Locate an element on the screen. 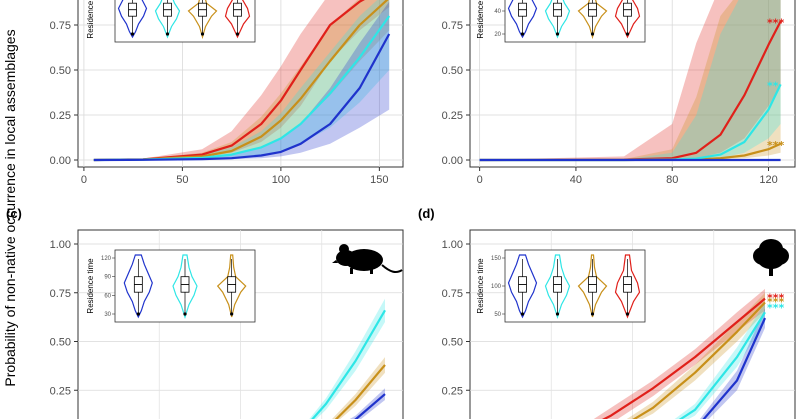  inset-y-label-c: Residence time is located at coordinates (90, 286).